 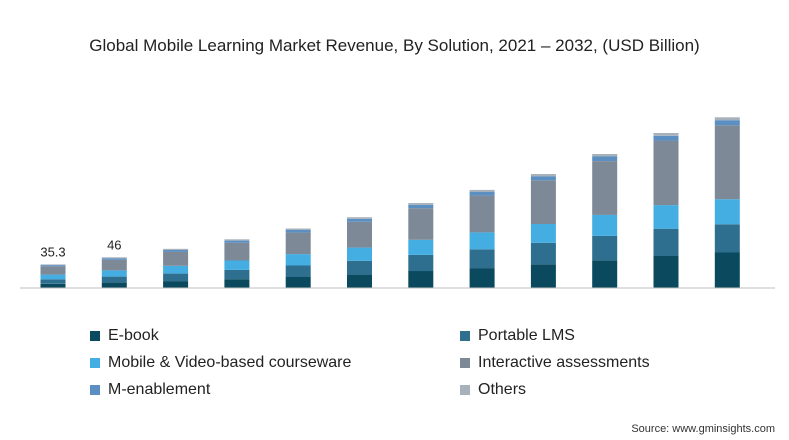 I want to click on legend-item-4: M-enablement, so click(x=150, y=390).